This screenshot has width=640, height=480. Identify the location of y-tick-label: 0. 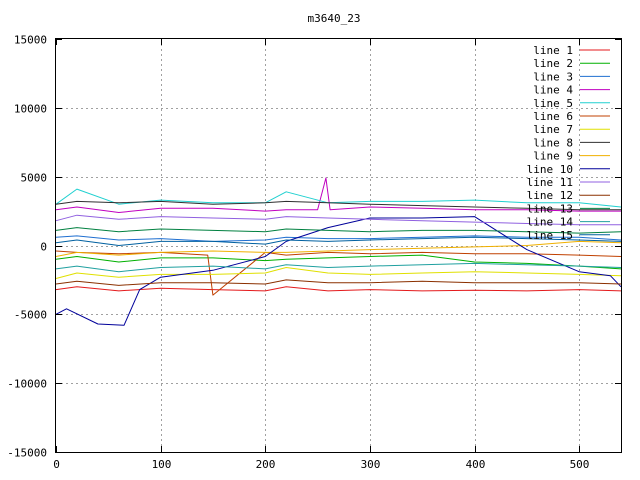
(43, 247).